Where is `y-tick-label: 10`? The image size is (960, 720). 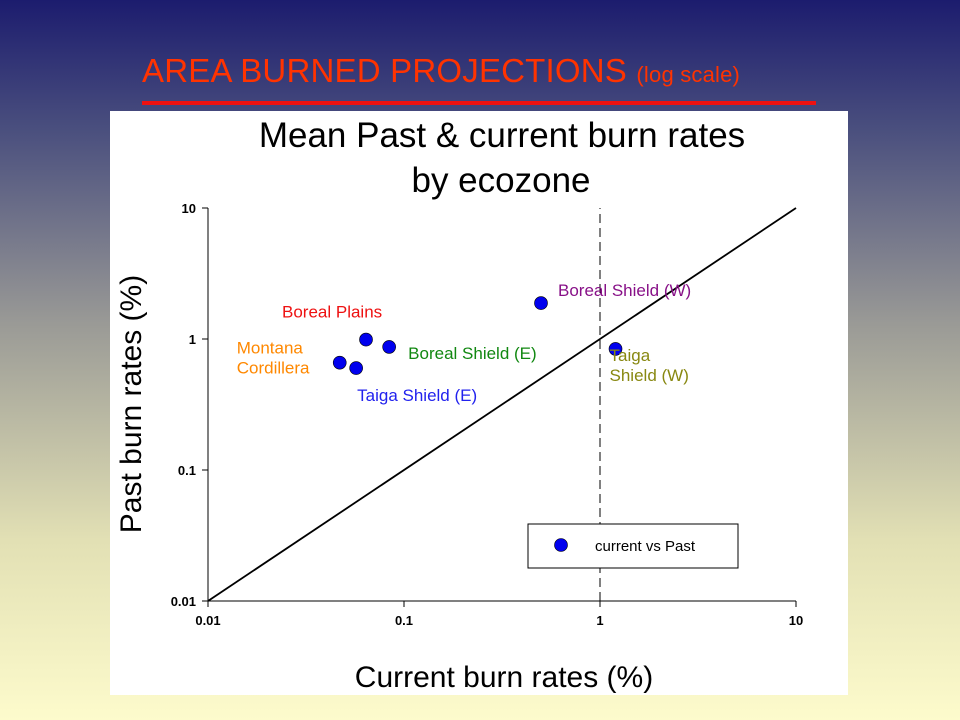 y-tick-label: 10 is located at coordinates (189, 208).